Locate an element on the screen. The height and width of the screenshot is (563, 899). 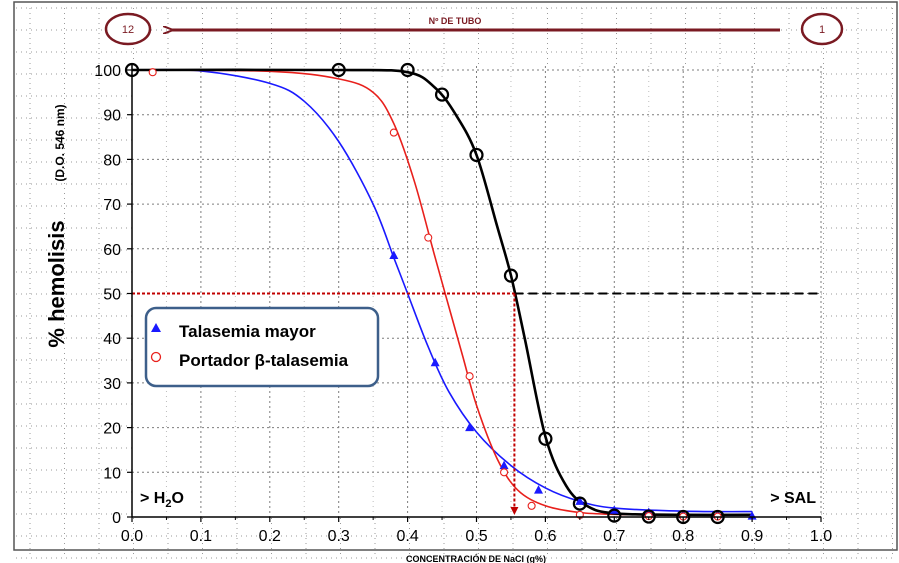
y-tick-label: 20 is located at coordinates (112, 429).